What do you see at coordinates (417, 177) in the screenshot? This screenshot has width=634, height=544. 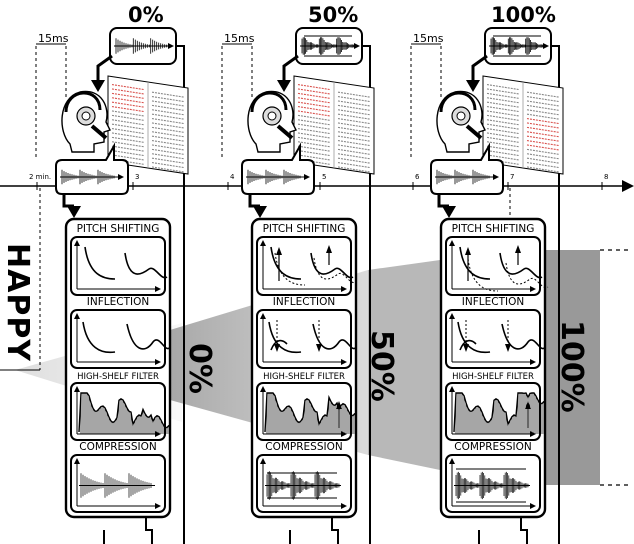 I see `timeline-tick-label: 6` at bounding box center [417, 177].